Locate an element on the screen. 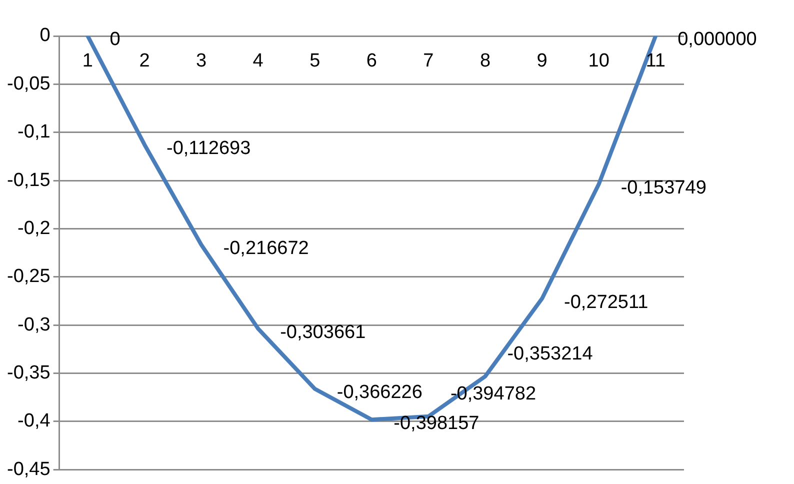  x-tick-label: 8 is located at coordinates (485, 61).